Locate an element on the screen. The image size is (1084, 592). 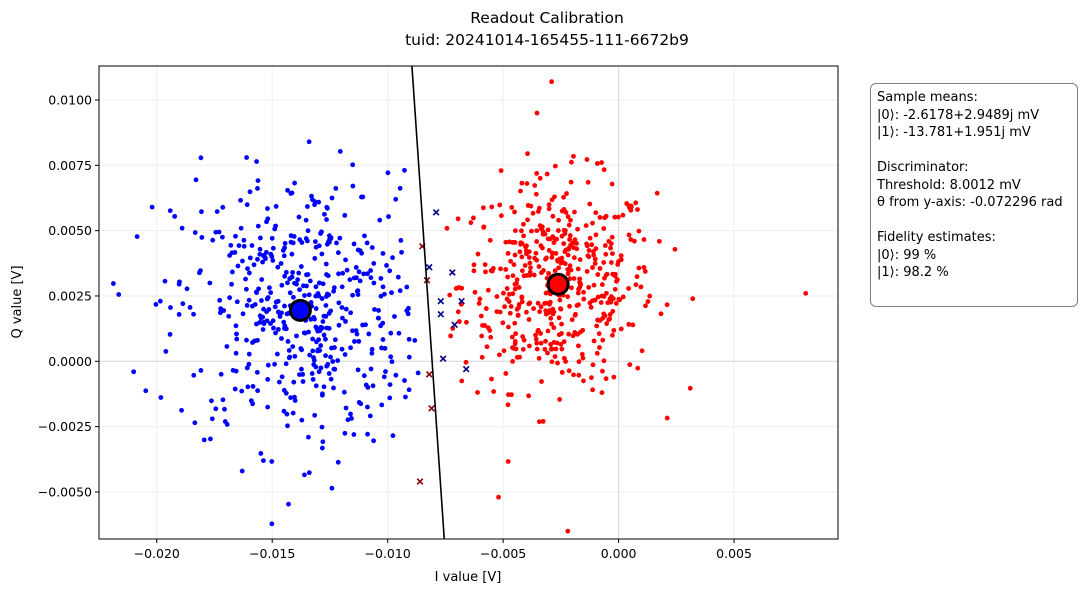
fidelity-state1: |1⟩: 98.2 % is located at coordinates (913, 272).